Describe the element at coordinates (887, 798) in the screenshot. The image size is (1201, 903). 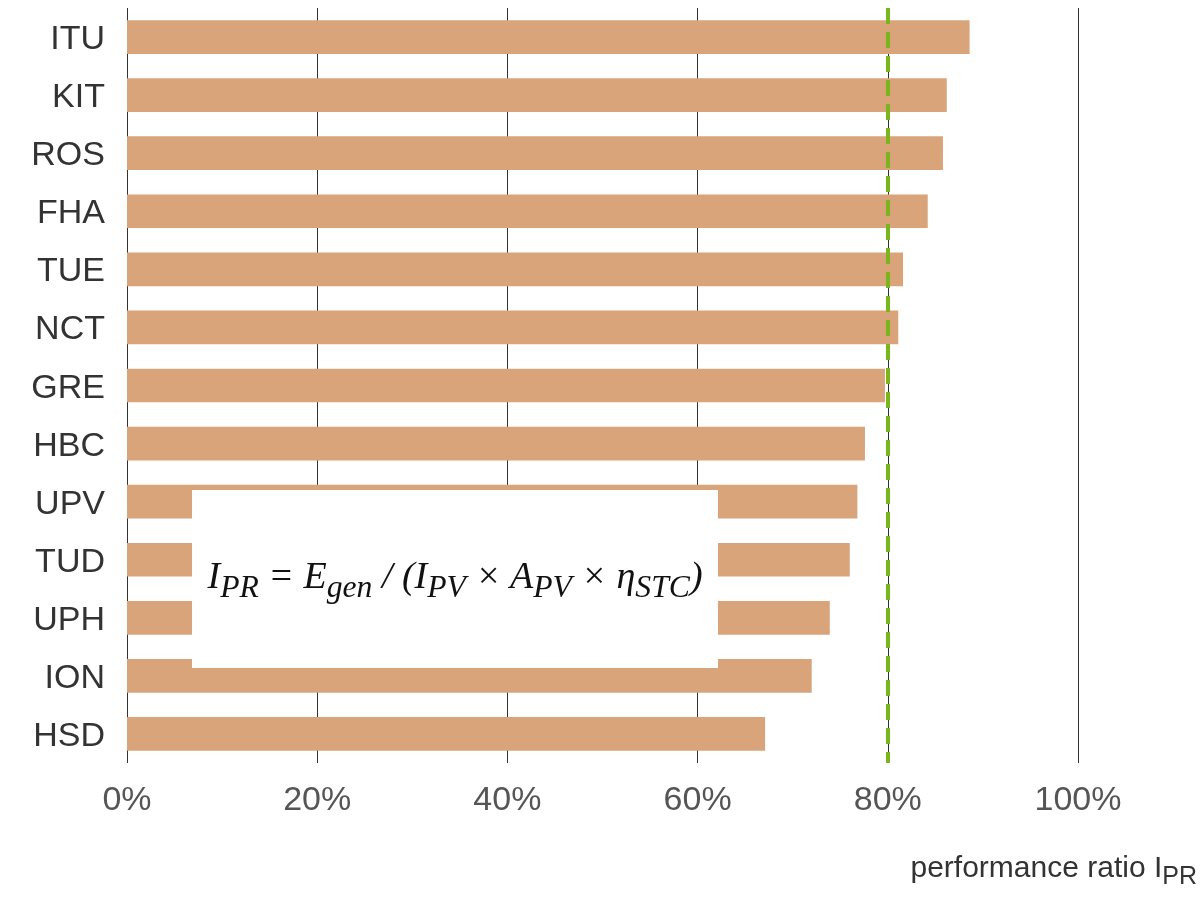
I see `x-tick-label: 80%` at that location.